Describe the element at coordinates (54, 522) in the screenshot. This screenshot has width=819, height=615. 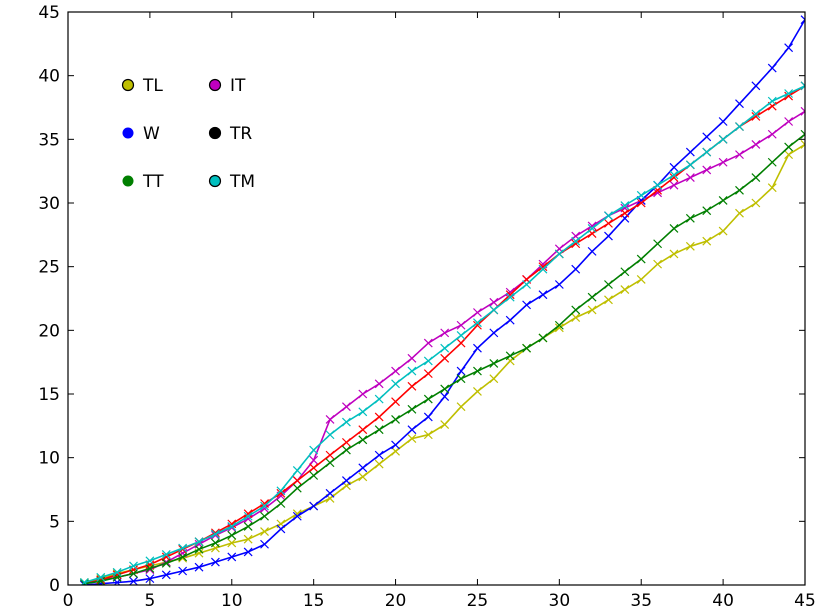
I see `y-tick-label: 5` at that location.